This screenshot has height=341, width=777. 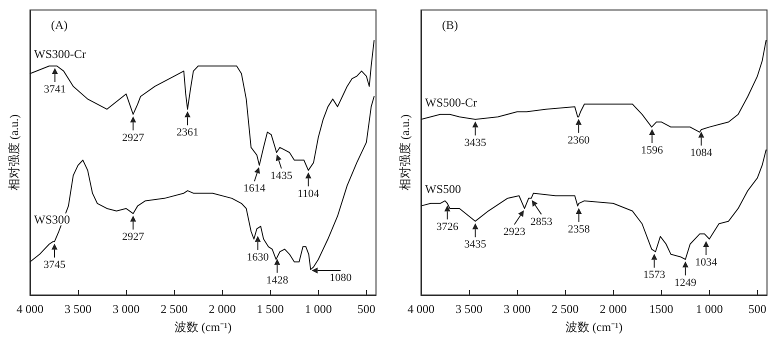 What do you see at coordinates (579, 229) in the screenshot?
I see `annotation: 2358` at bounding box center [579, 229].